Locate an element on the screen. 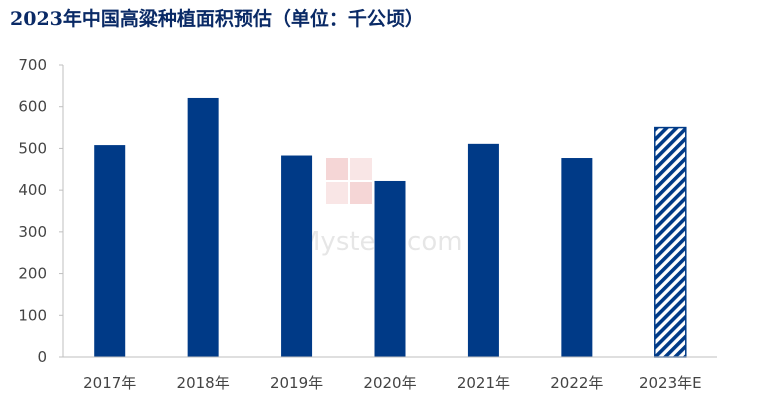  x-tick-label: 2022年 is located at coordinates (576, 383).